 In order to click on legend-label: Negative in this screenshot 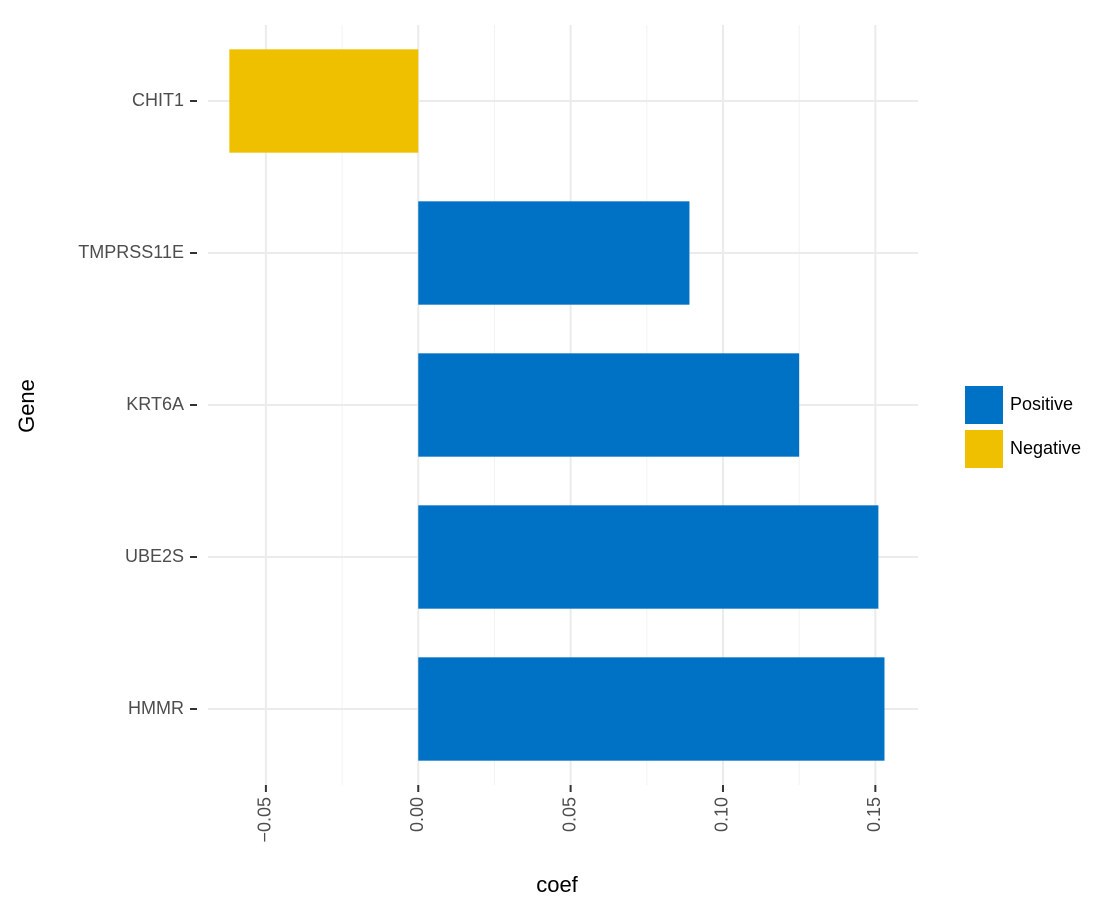, I will do `click(1045, 448)`.